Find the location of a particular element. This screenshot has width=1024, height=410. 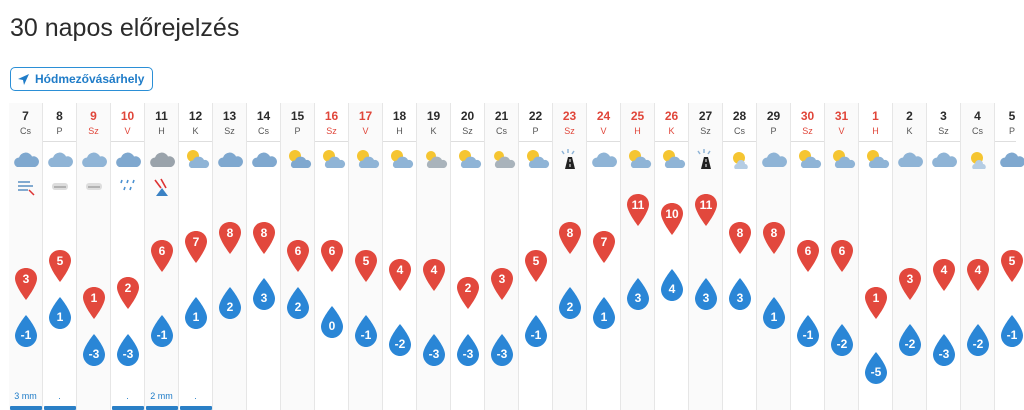

min-temp-marker: -1 is located at coordinates (26, 331).